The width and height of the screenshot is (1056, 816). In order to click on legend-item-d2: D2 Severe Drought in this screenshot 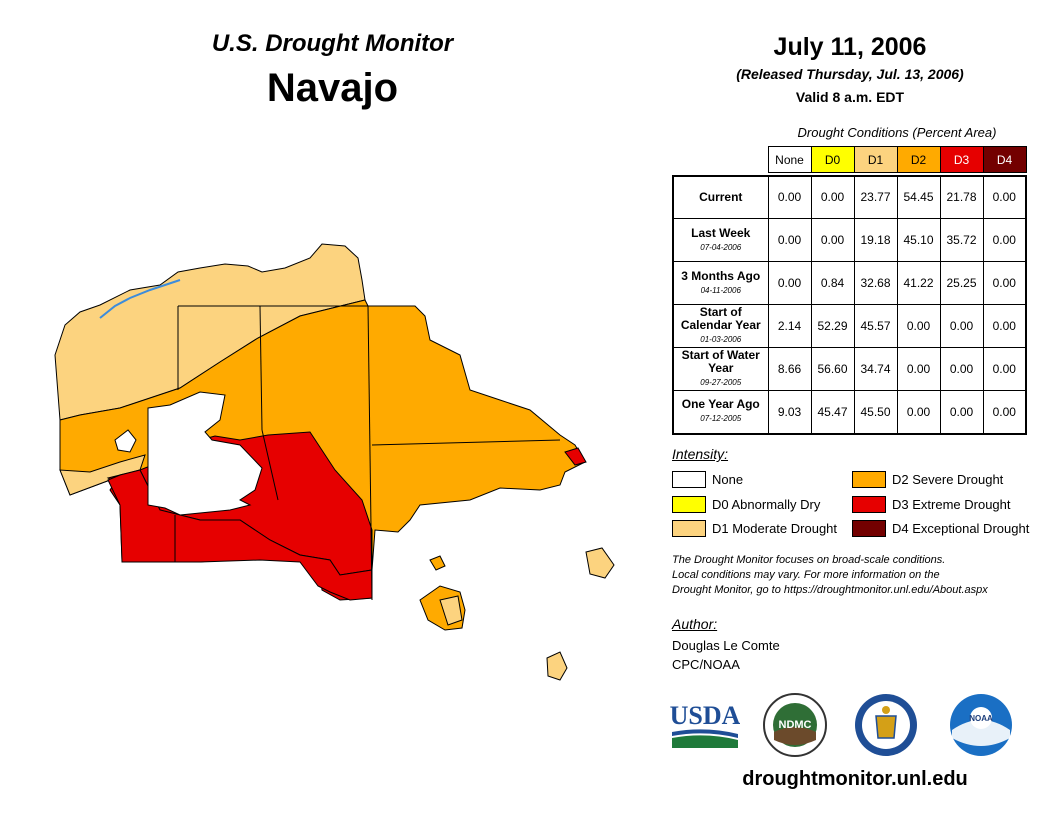, I will do `click(927, 479)`.